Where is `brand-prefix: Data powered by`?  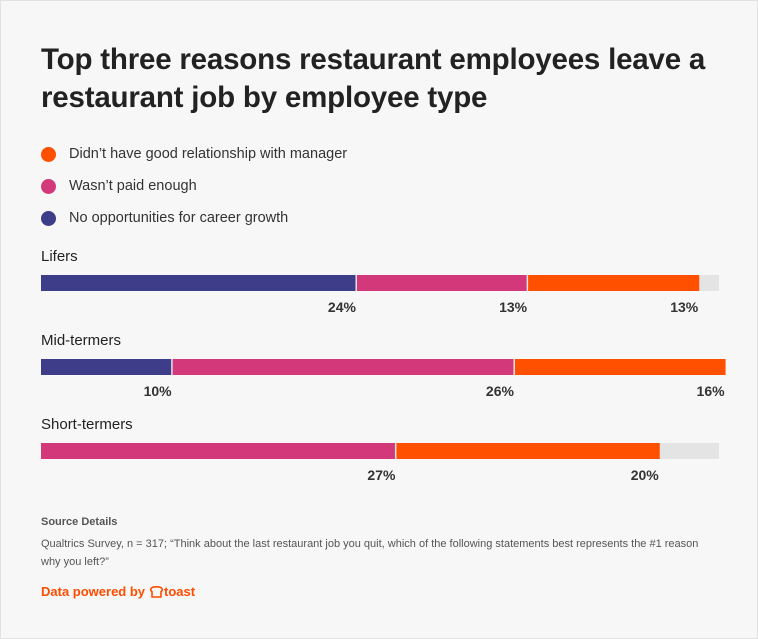
brand-prefix: Data powered by is located at coordinates (93, 591).